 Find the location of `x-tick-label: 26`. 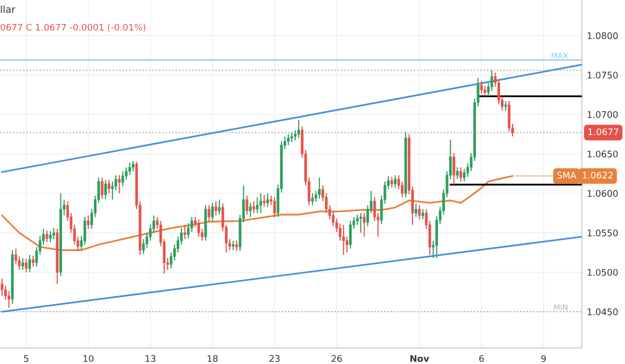

x-tick-label: 26 is located at coordinates (337, 358).